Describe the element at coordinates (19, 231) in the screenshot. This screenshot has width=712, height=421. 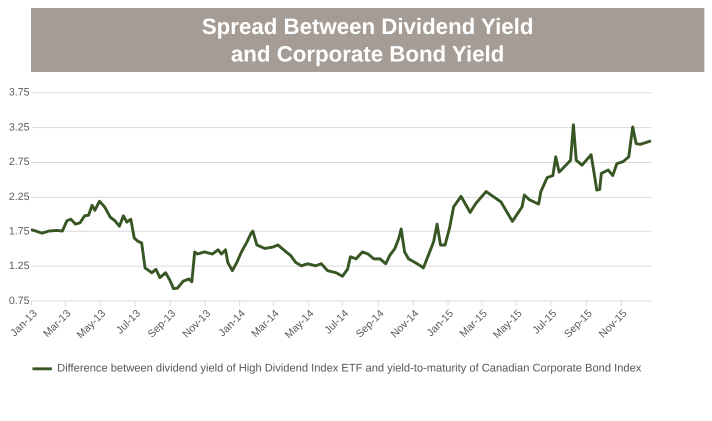
I see `y-tick-label: 1.75` at that location.